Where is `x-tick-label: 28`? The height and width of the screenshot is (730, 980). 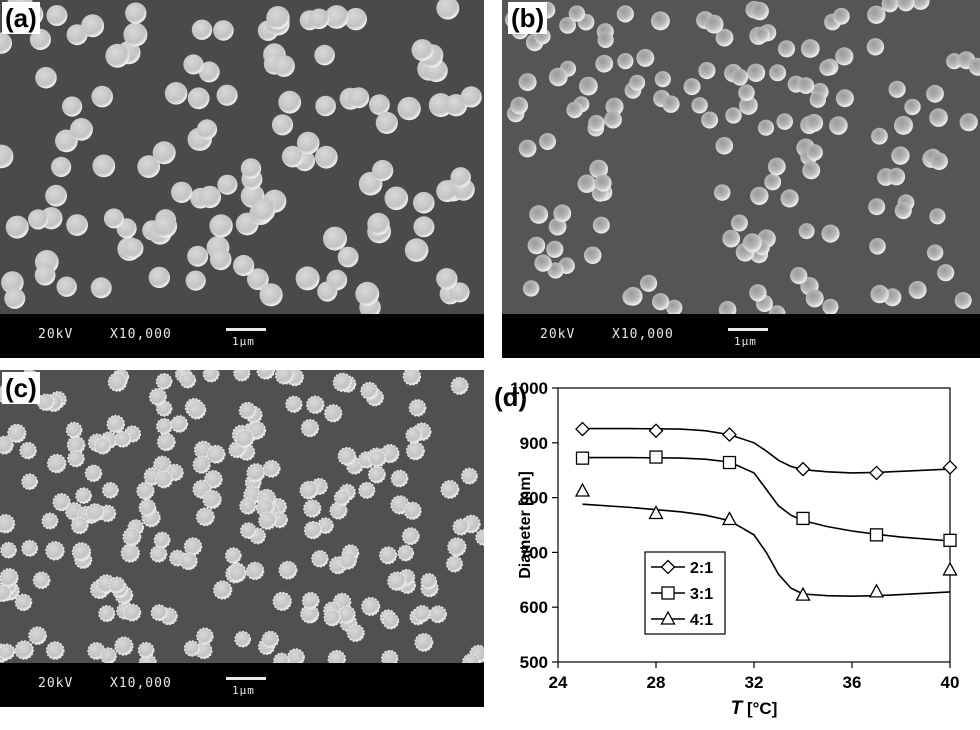 x-tick-label: 28 is located at coordinates (656, 682).